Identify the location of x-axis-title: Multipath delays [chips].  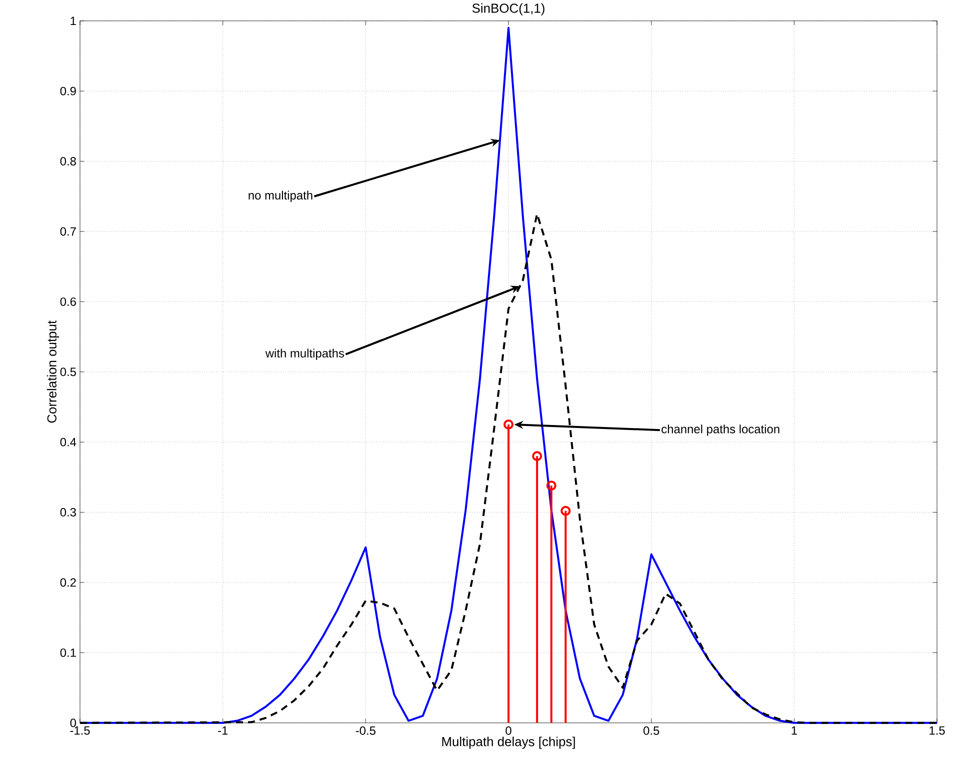
(508, 742).